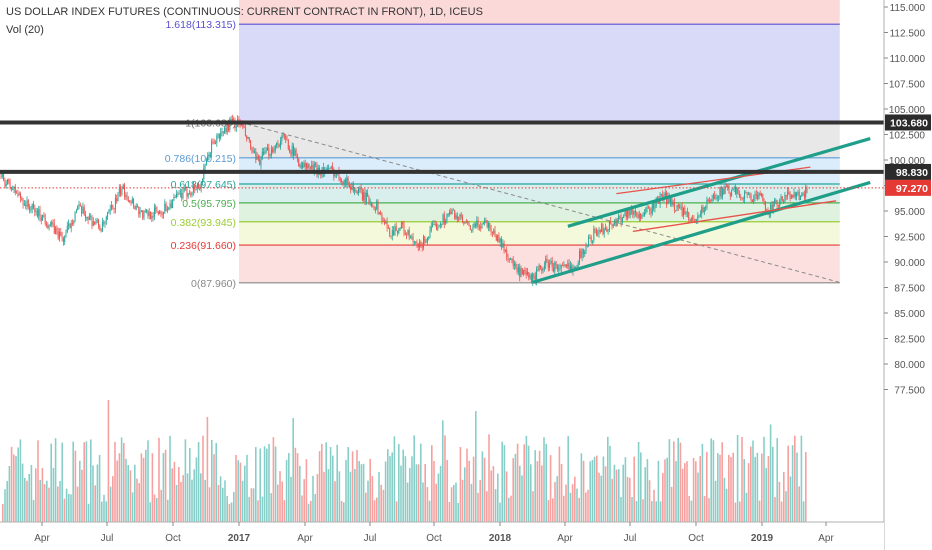  What do you see at coordinates (907, 85) in the screenshot?
I see `y-tick-label: 107.500` at bounding box center [907, 85].